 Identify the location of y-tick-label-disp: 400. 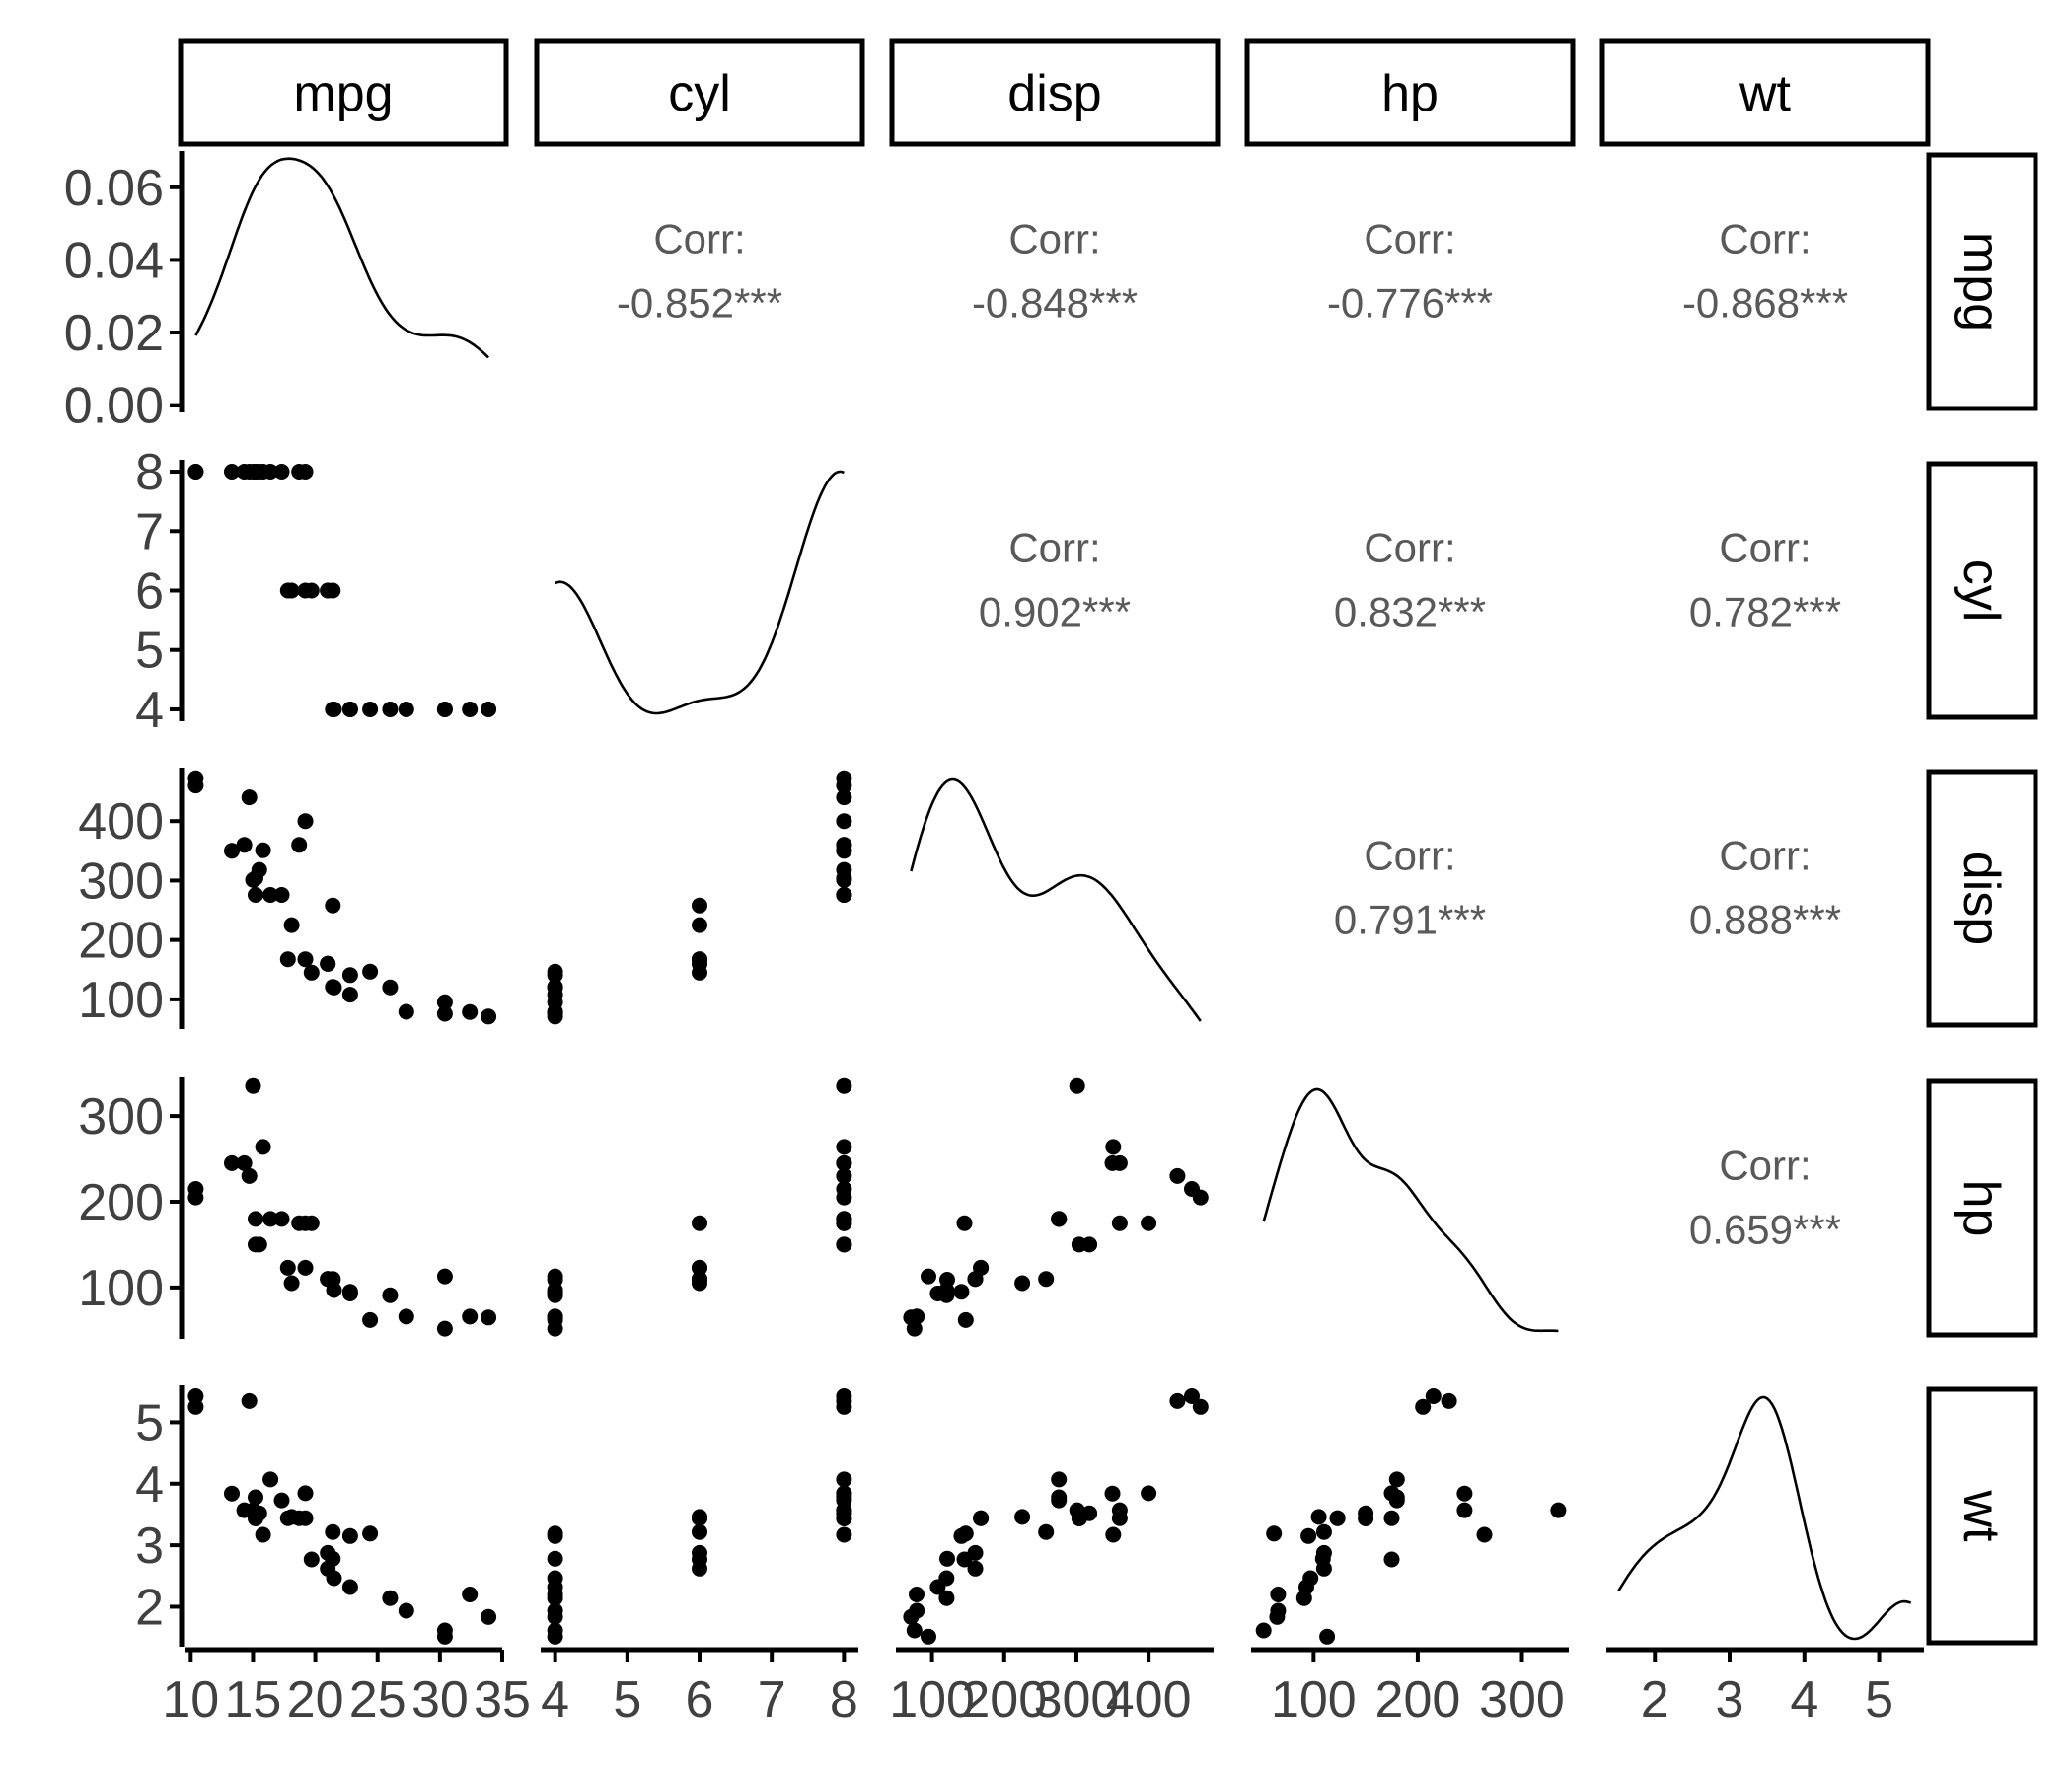
(121, 822).